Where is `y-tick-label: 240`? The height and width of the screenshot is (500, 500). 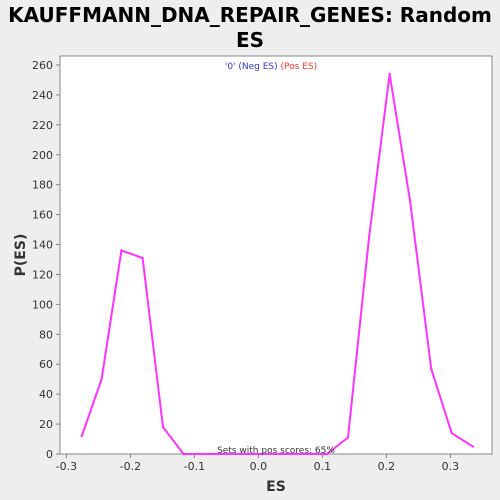 y-tick-label: 240 is located at coordinates (42, 95).